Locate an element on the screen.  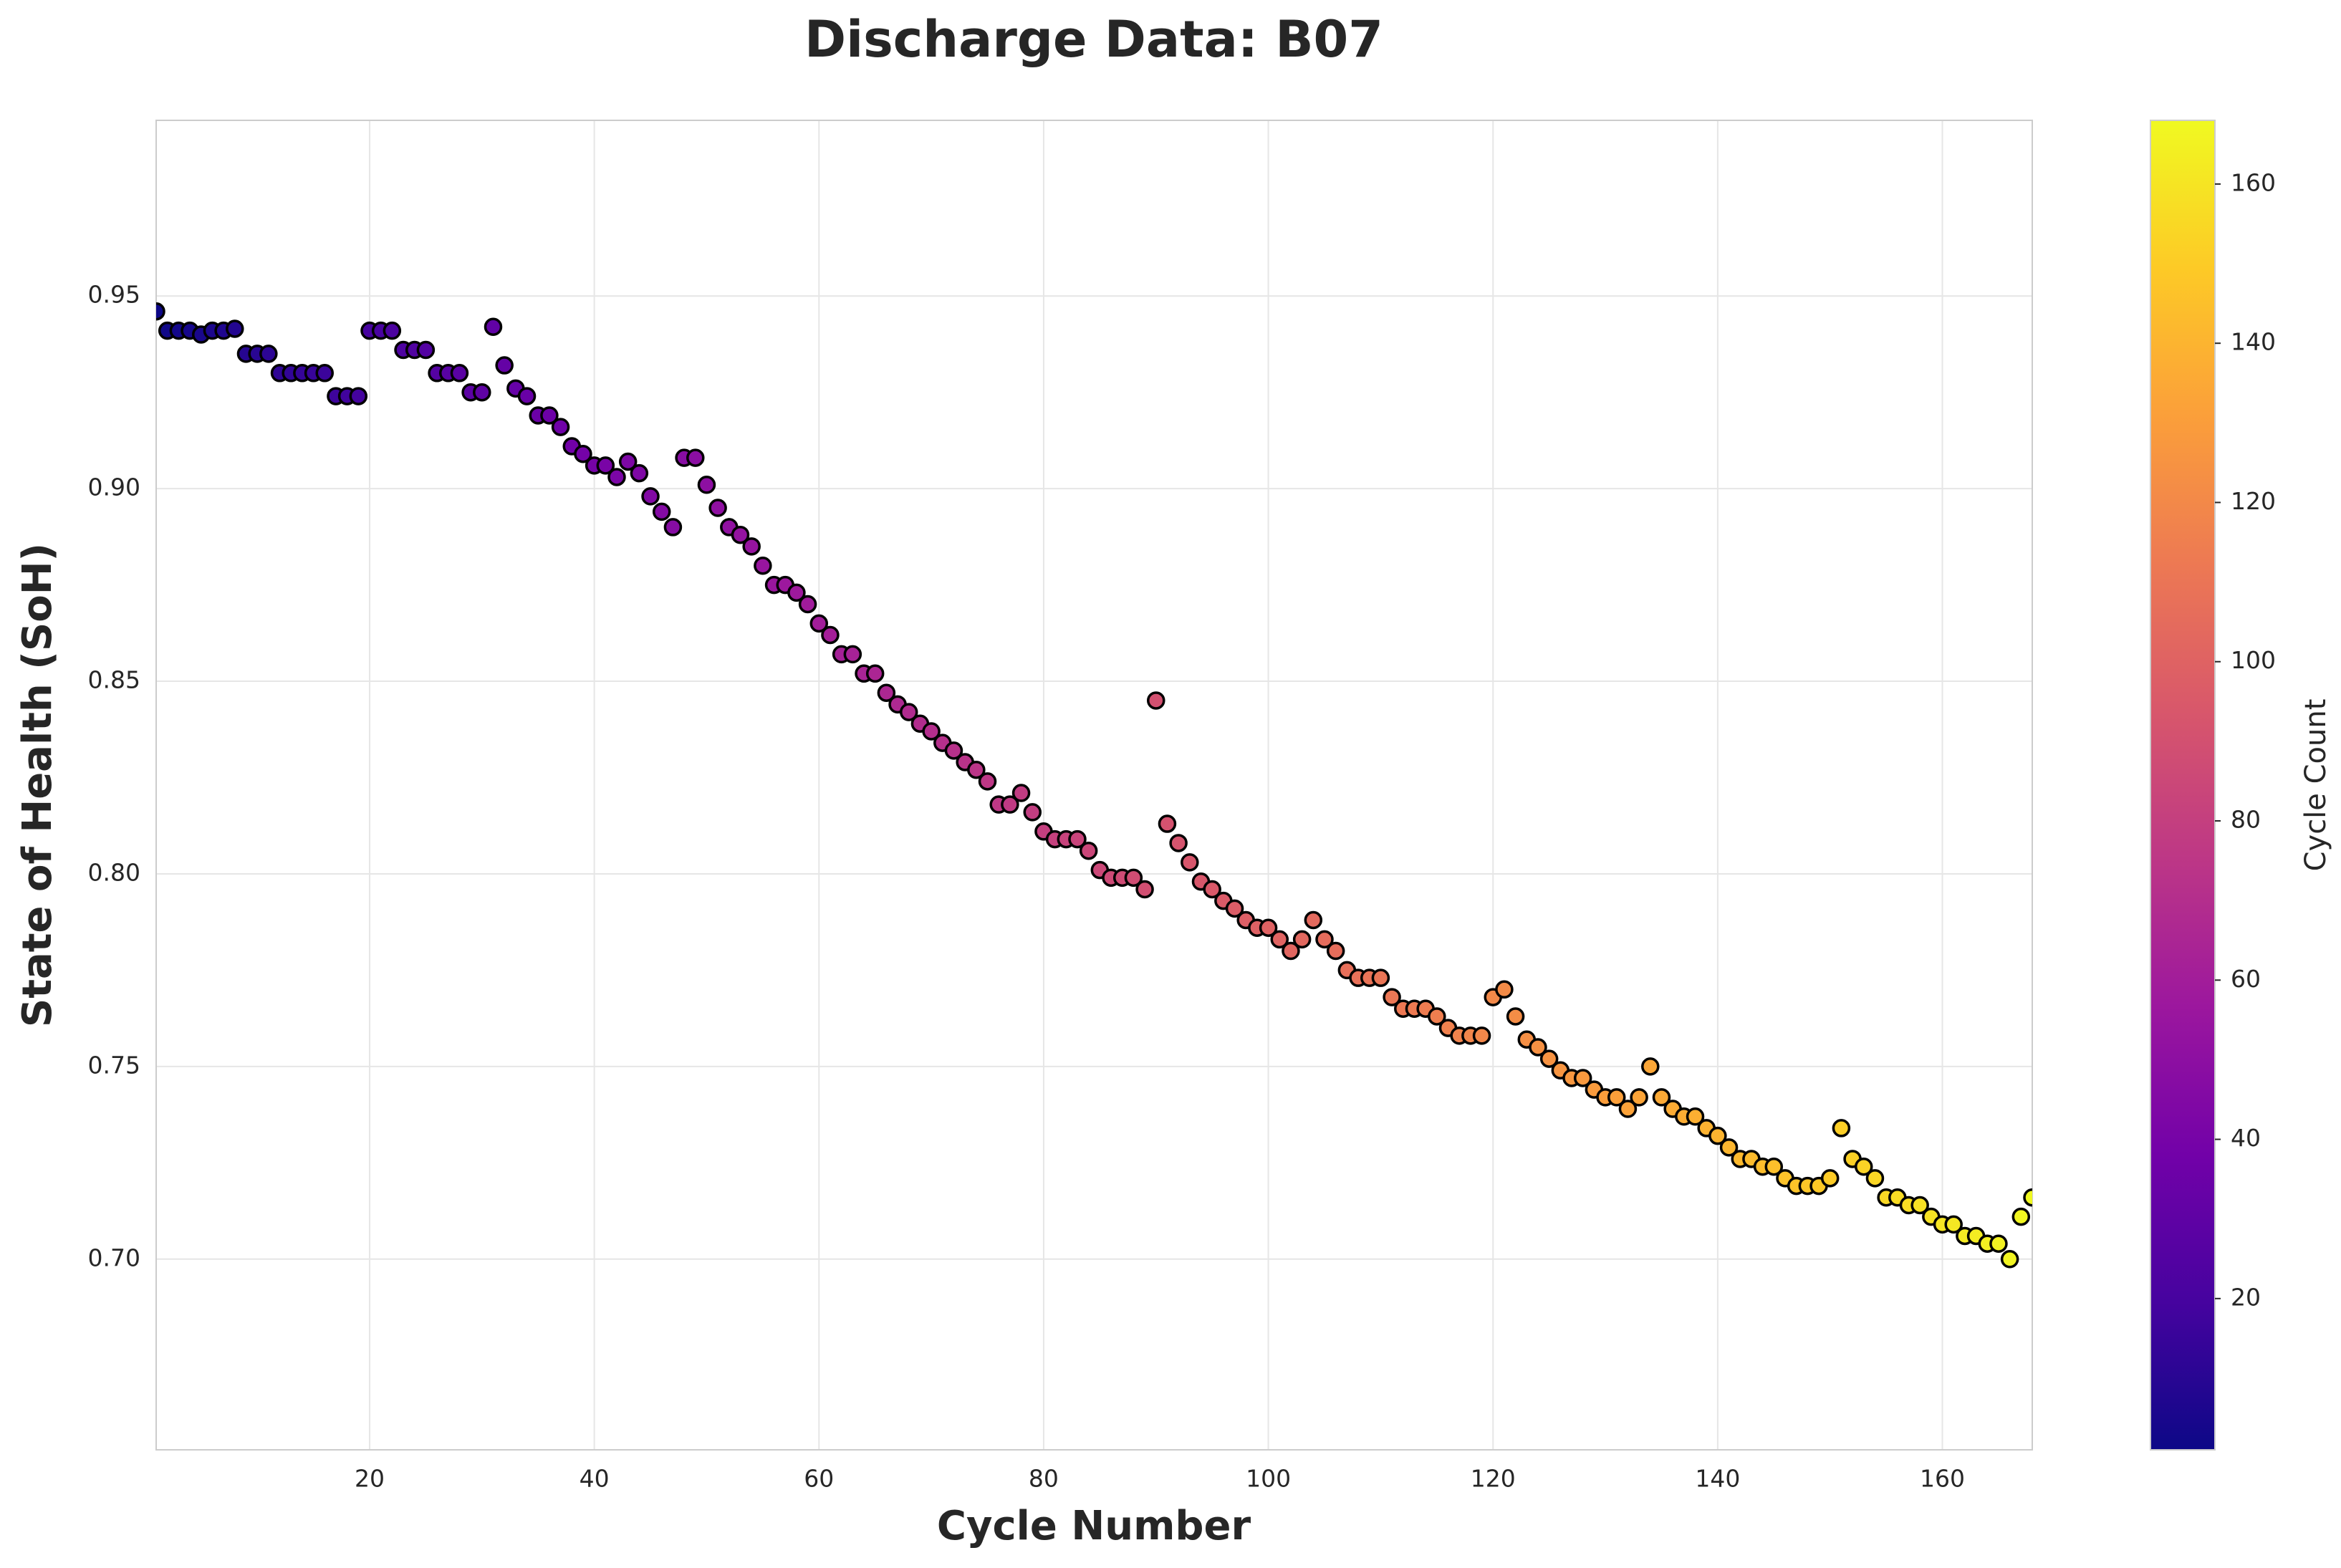
colorbar-tick-label: 80 is located at coordinates (2246, 820).